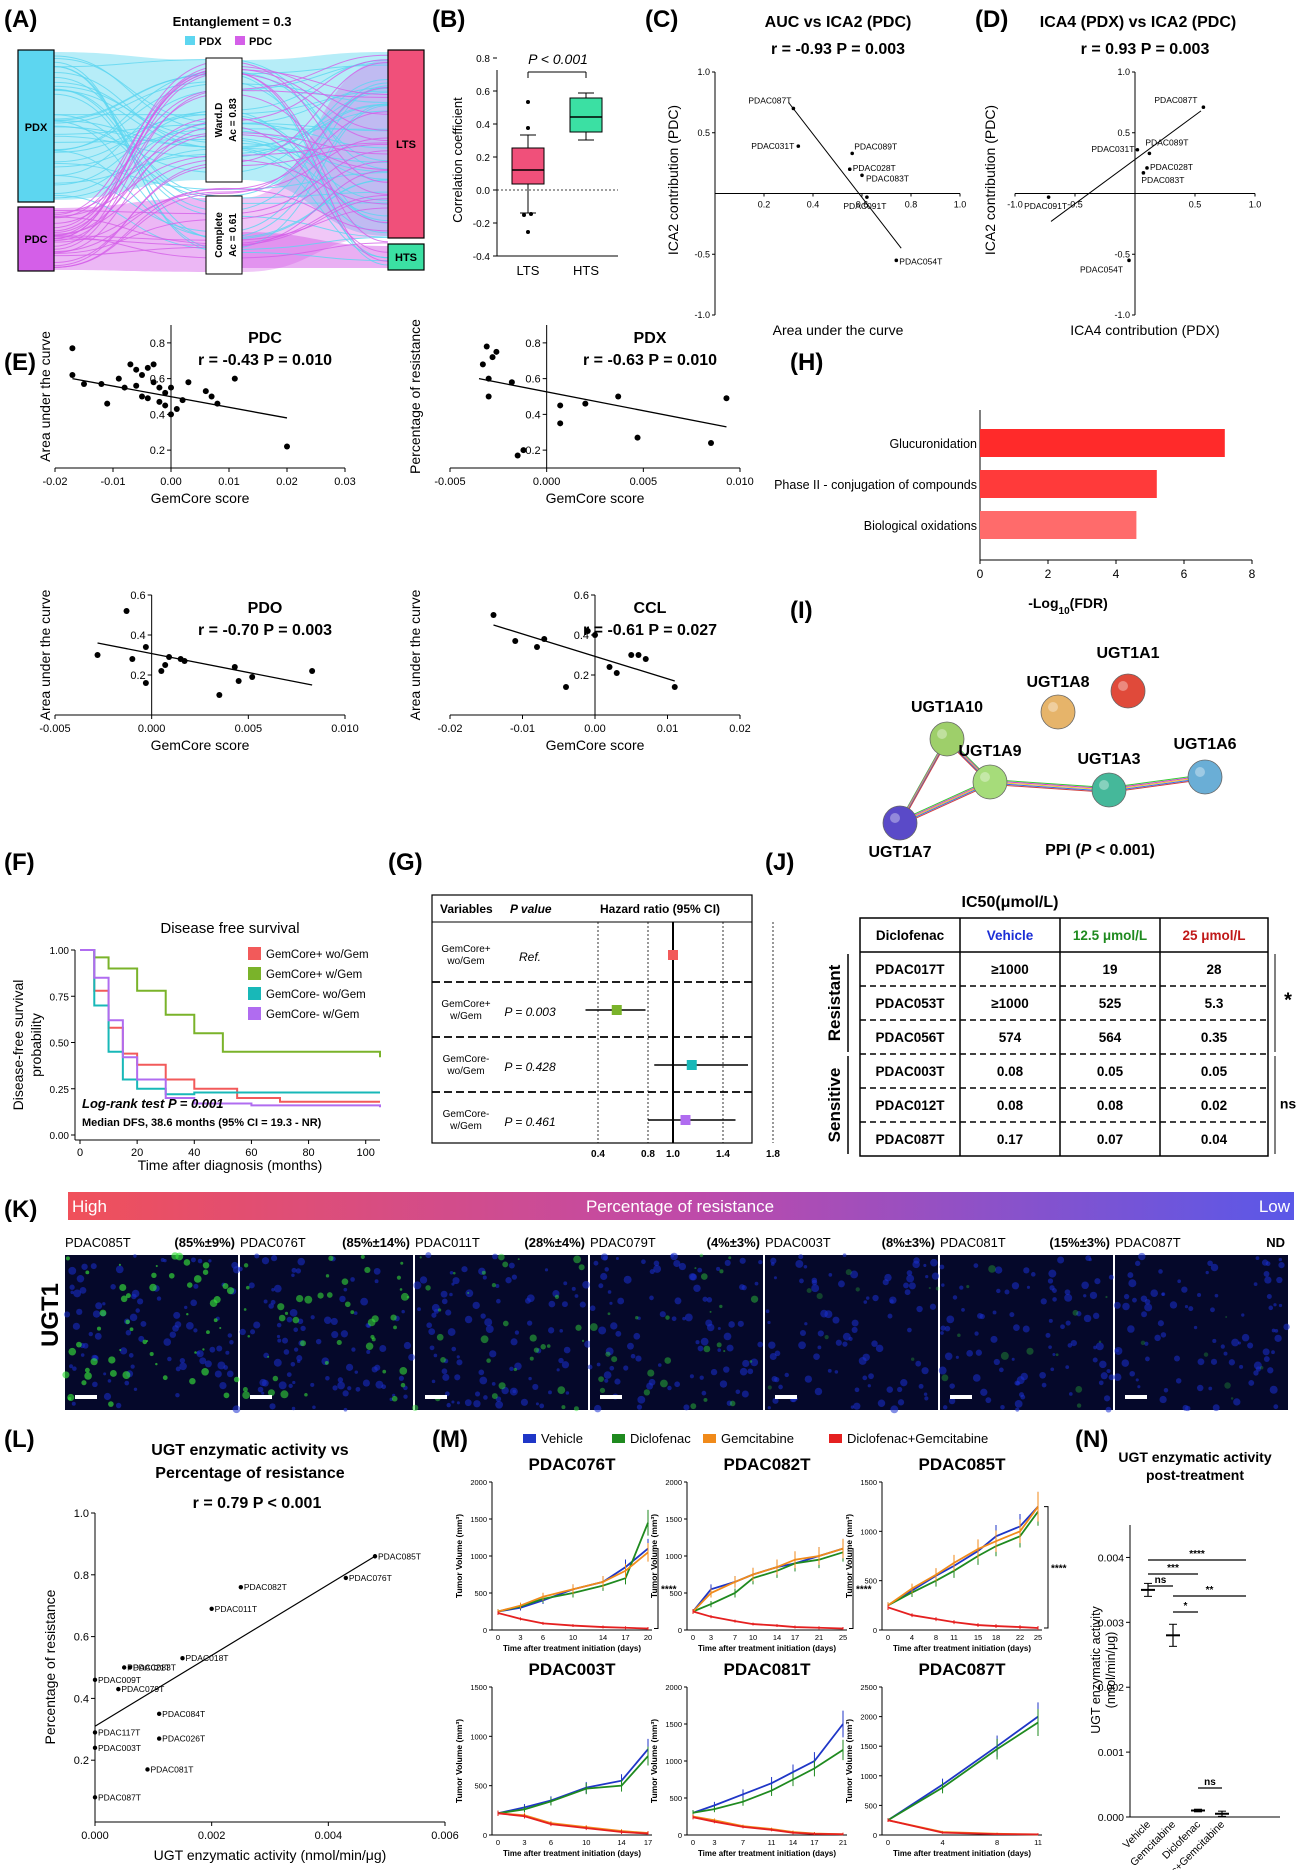 The image size is (1300, 1870). What do you see at coordinates (586, 270) in the screenshot?
I see `panel-b-cat-hts: HTS` at bounding box center [586, 270].